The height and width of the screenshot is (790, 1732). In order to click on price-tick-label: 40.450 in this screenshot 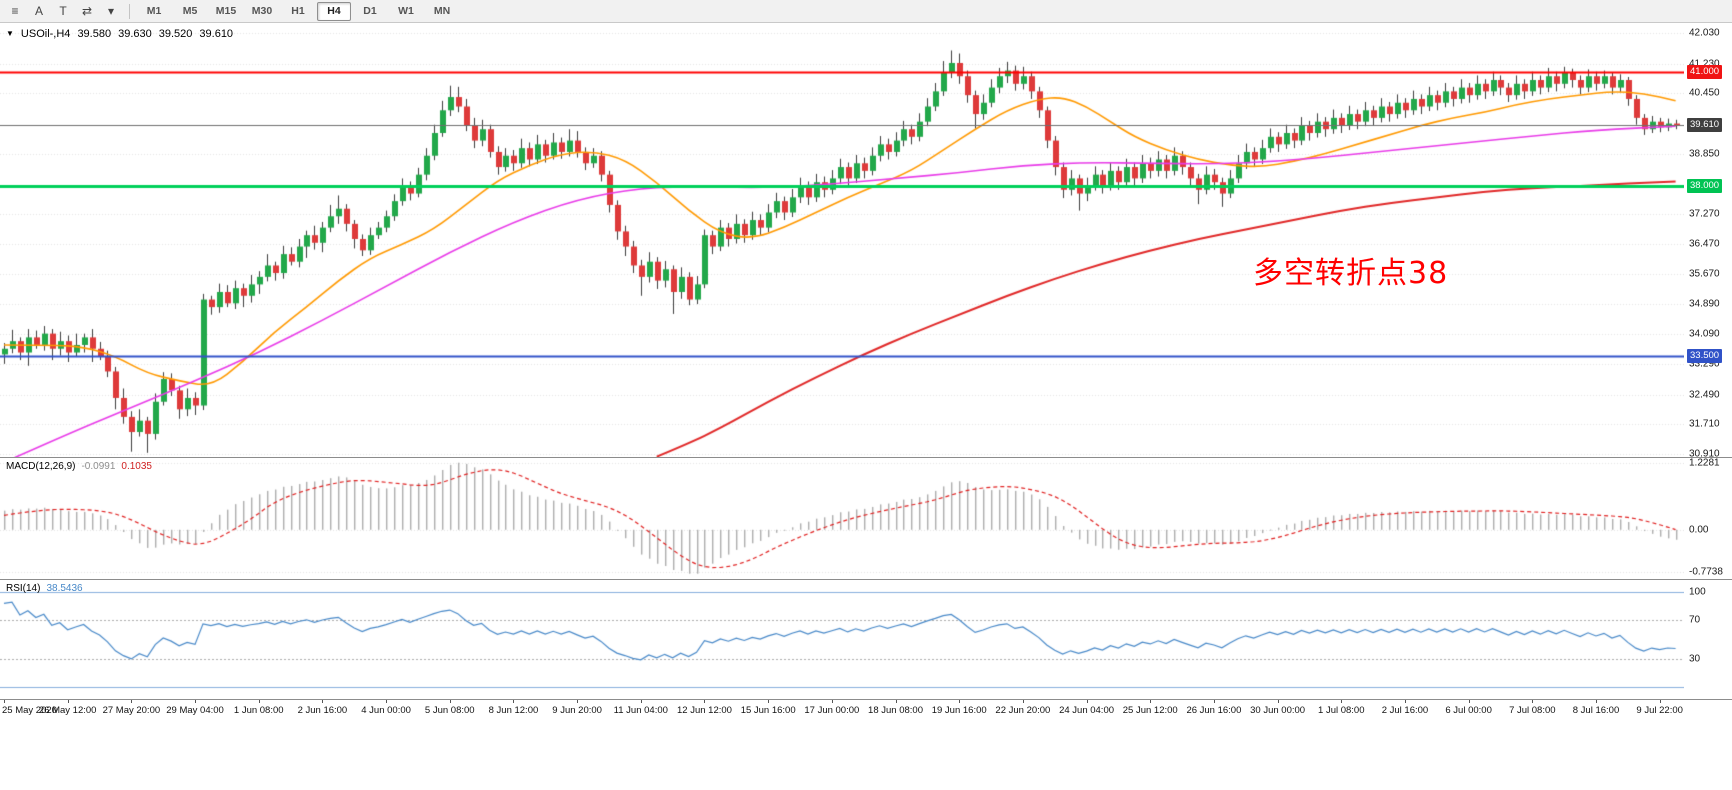, I will do `click(1704, 93)`.